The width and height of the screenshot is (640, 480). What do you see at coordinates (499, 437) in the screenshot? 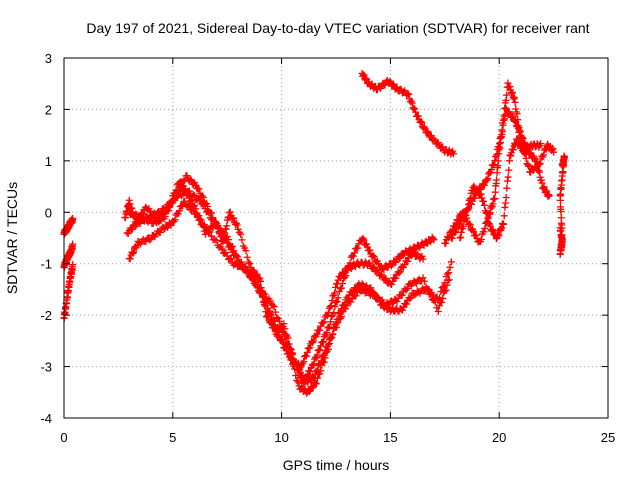
I see `x-tick-label: 20` at bounding box center [499, 437].